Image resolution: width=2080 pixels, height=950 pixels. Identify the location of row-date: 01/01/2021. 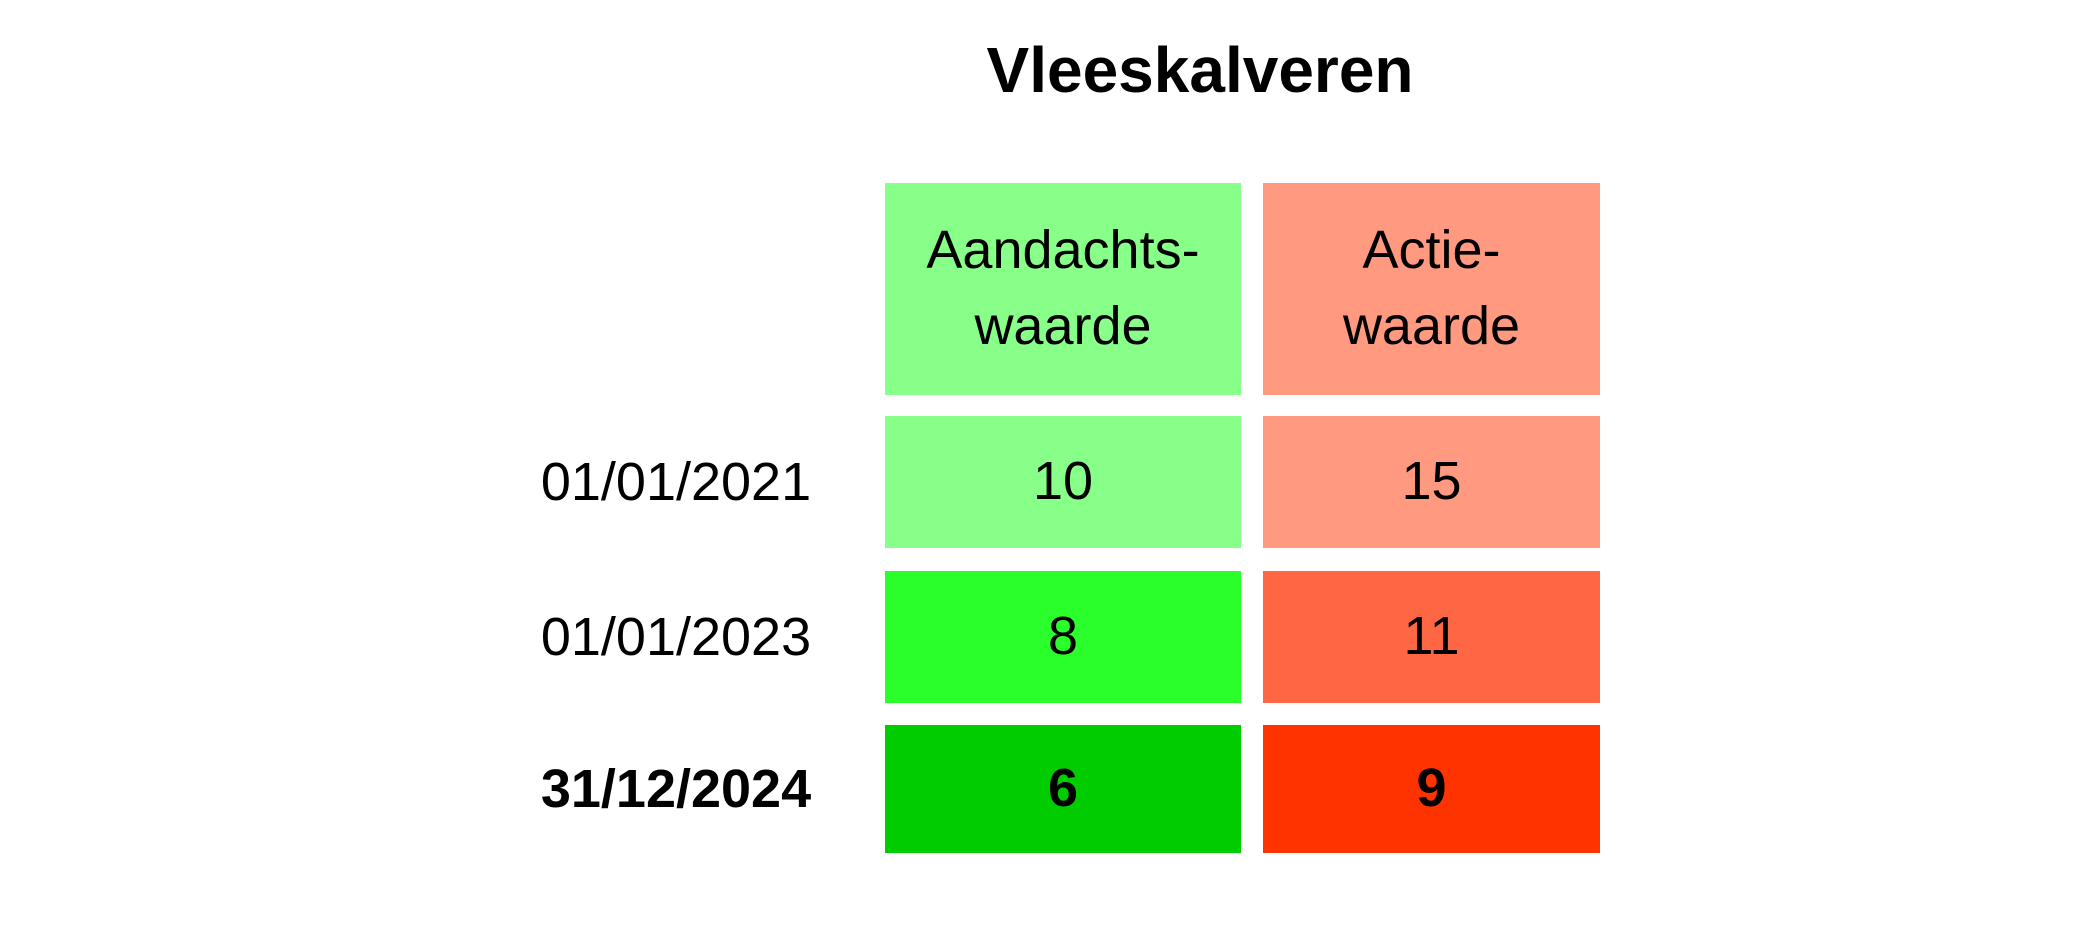
(676, 482).